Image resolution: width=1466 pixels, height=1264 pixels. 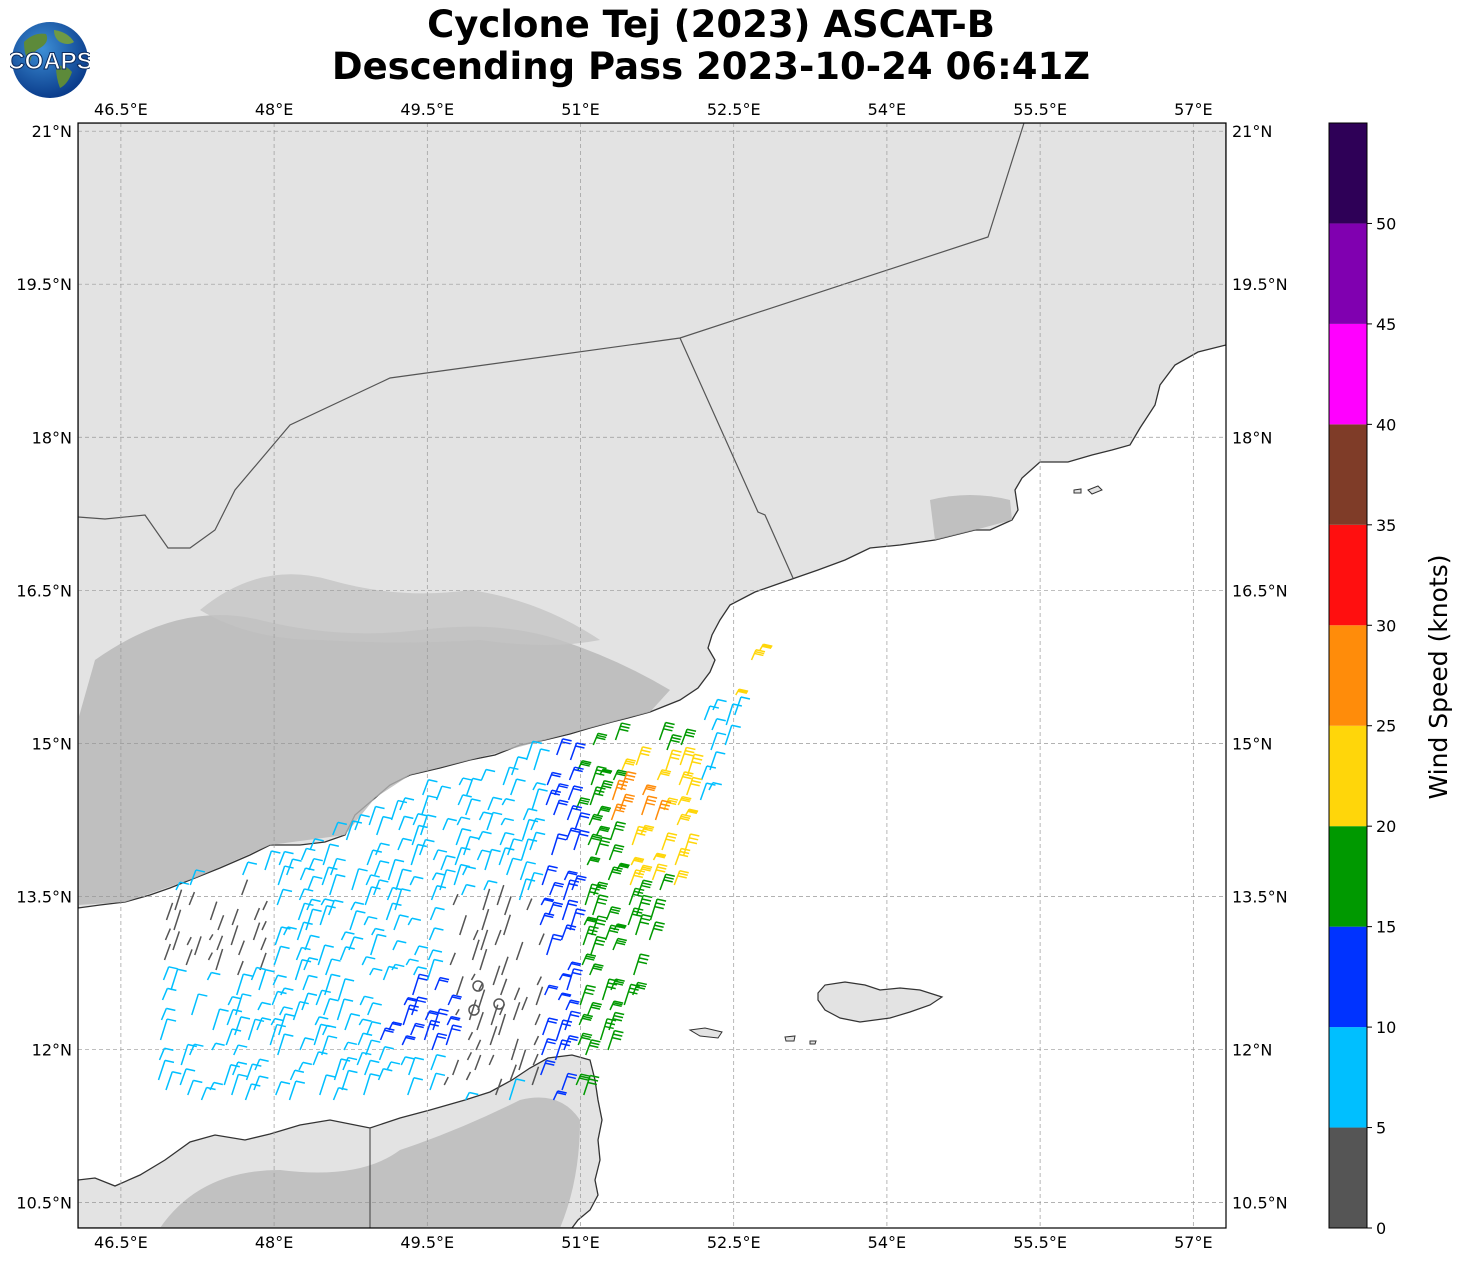 What do you see at coordinates (1260, 590) in the screenshot?
I see `lat-label-right: 16.5°N` at bounding box center [1260, 590].